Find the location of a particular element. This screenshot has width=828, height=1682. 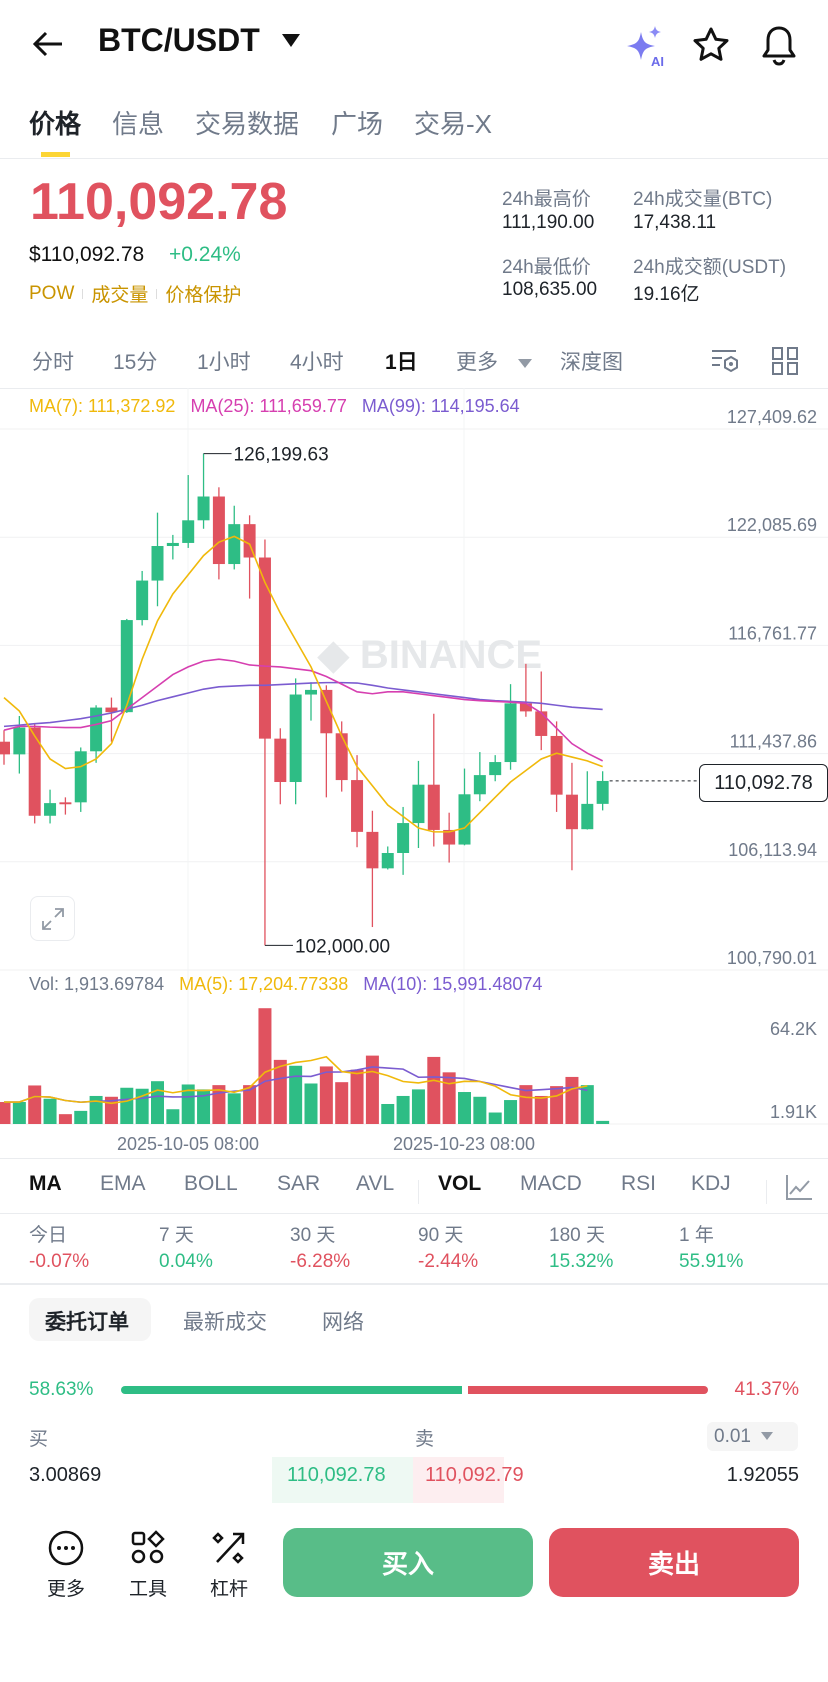

leverage-label: 杠杆 is located at coordinates (228, 1589).